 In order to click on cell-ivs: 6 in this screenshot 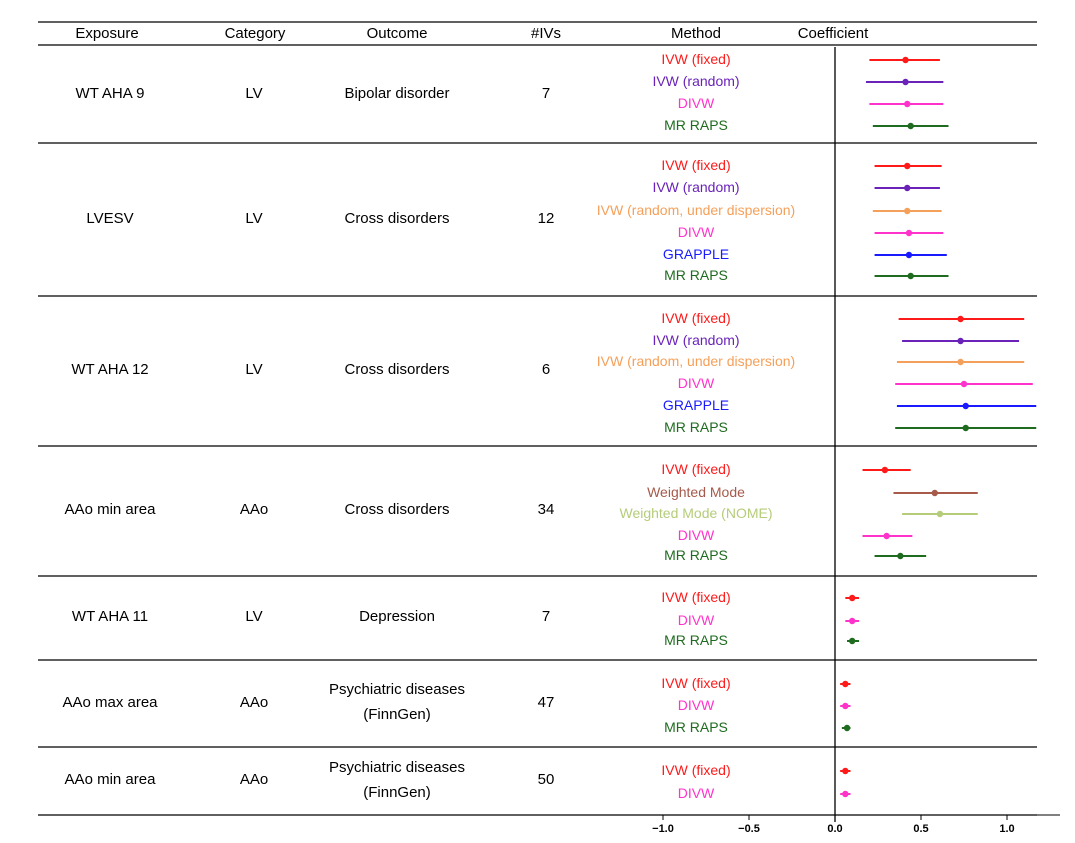, I will do `click(546, 369)`.